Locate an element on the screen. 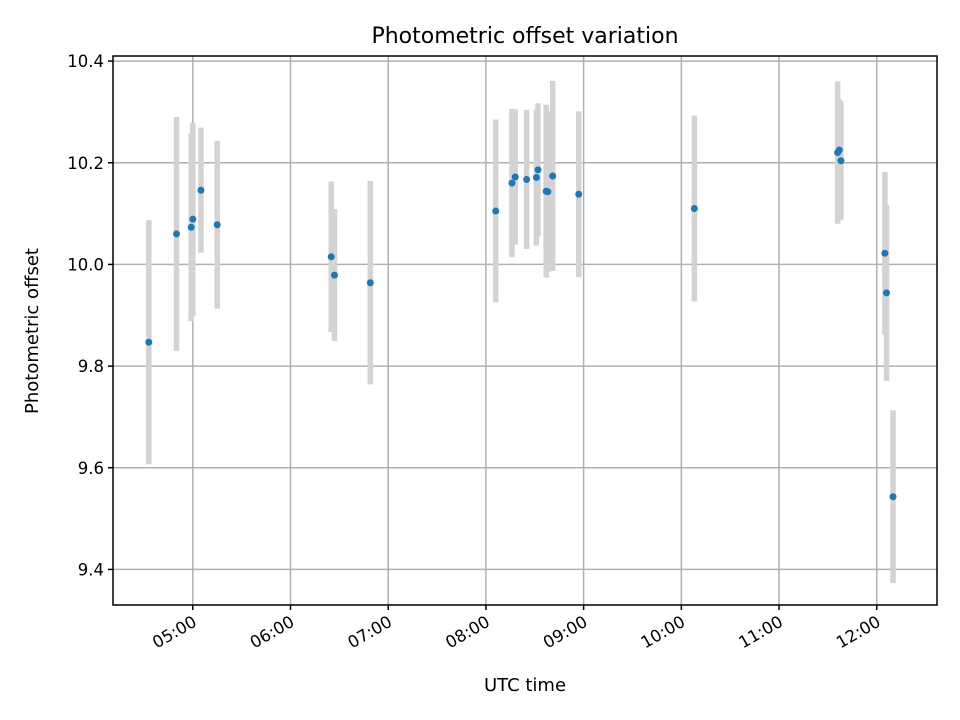  y-tick-label: 9.8 is located at coordinates (91, 366).